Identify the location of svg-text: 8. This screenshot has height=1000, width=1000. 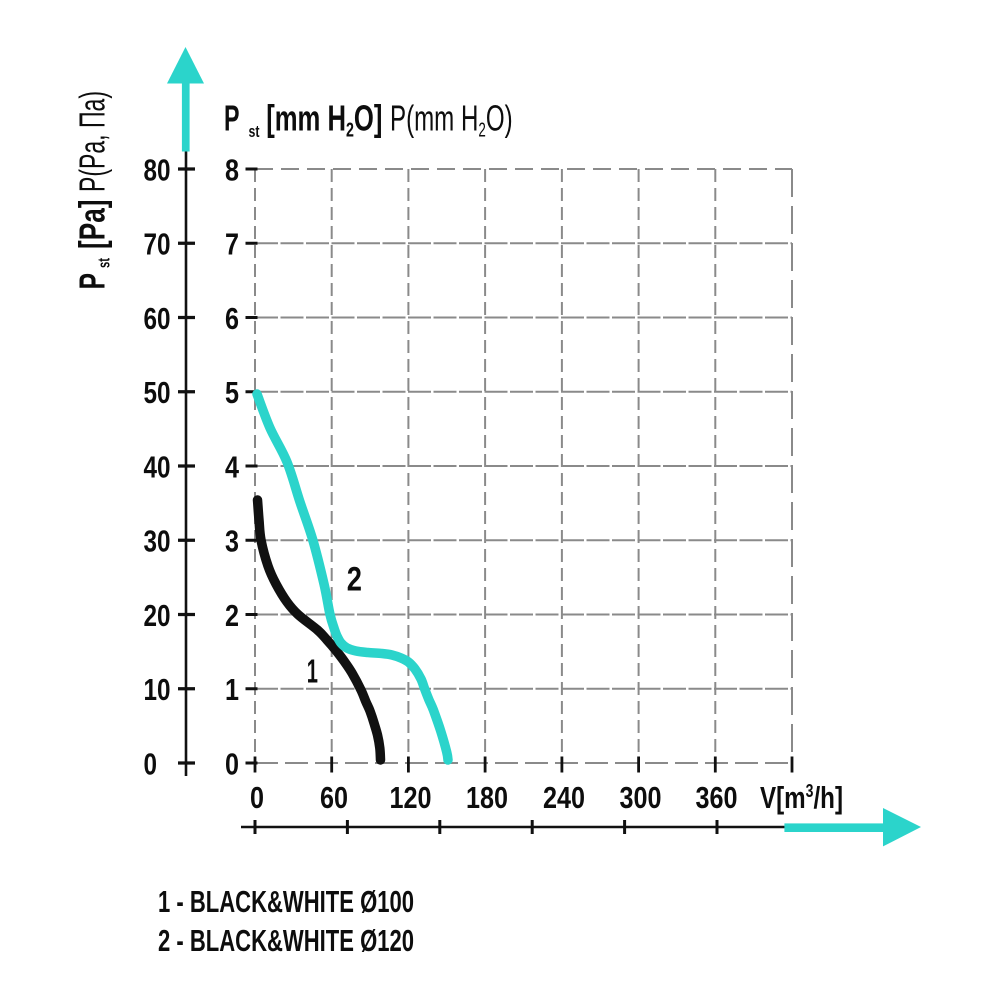
(232, 169).